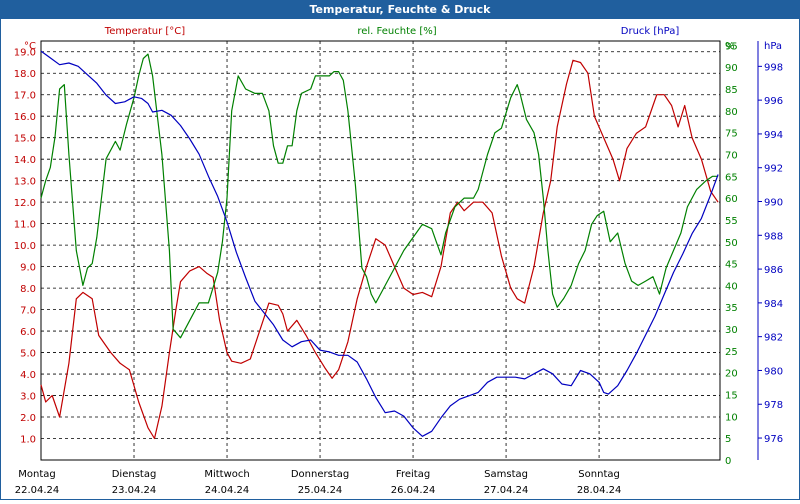  I want to click on temperature-tick-label: 12.0, so click(25, 203).